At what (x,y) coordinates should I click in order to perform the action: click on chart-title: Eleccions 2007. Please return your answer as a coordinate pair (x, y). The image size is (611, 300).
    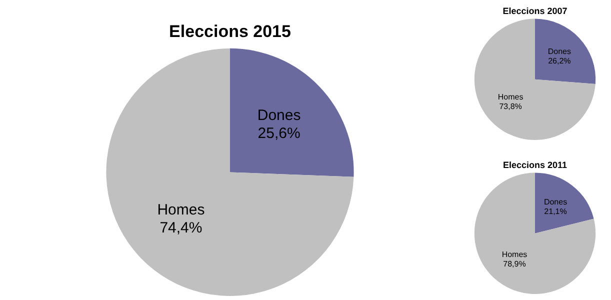
    Looking at the image, I should click on (535, 11).